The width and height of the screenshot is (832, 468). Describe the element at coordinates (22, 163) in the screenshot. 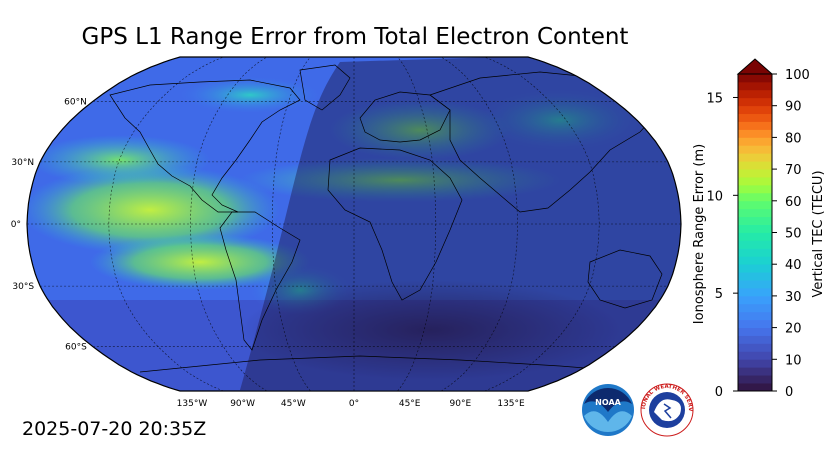

I see `latitude-label: 30°N` at that location.